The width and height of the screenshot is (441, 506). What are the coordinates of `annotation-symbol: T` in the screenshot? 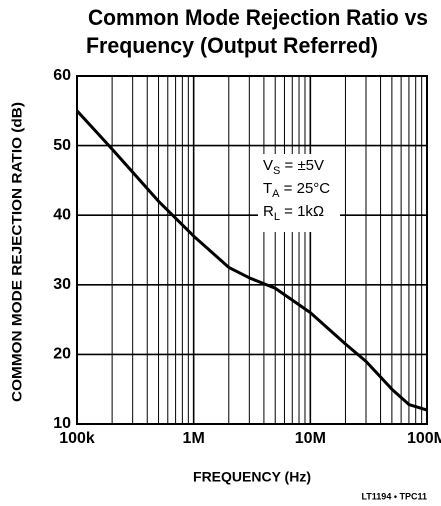 It's located at (267, 188).